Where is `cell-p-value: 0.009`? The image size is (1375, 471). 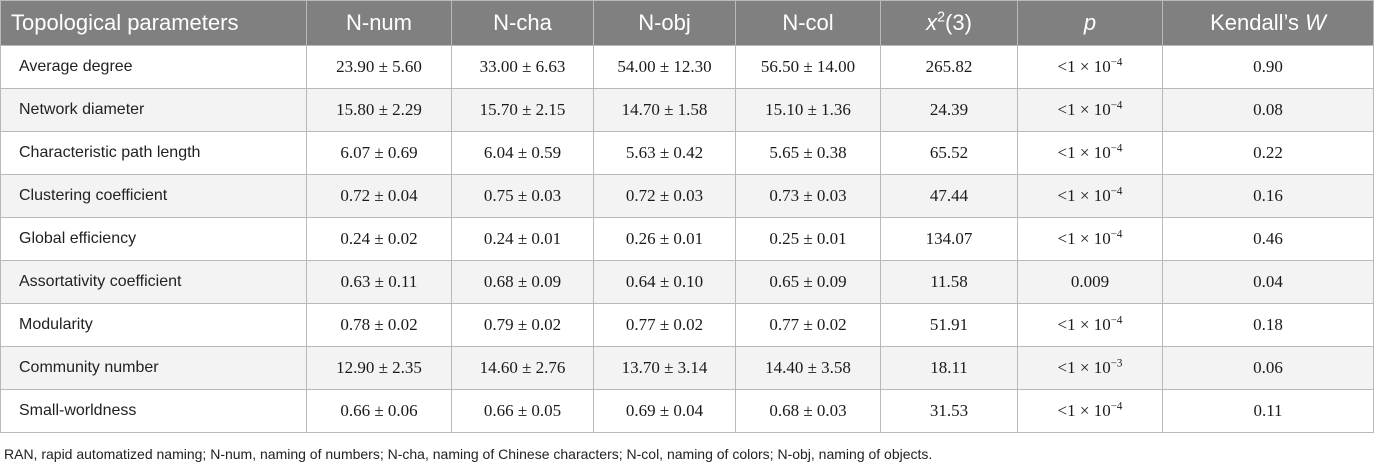 cell-p-value: 0.009 is located at coordinates (1090, 282).